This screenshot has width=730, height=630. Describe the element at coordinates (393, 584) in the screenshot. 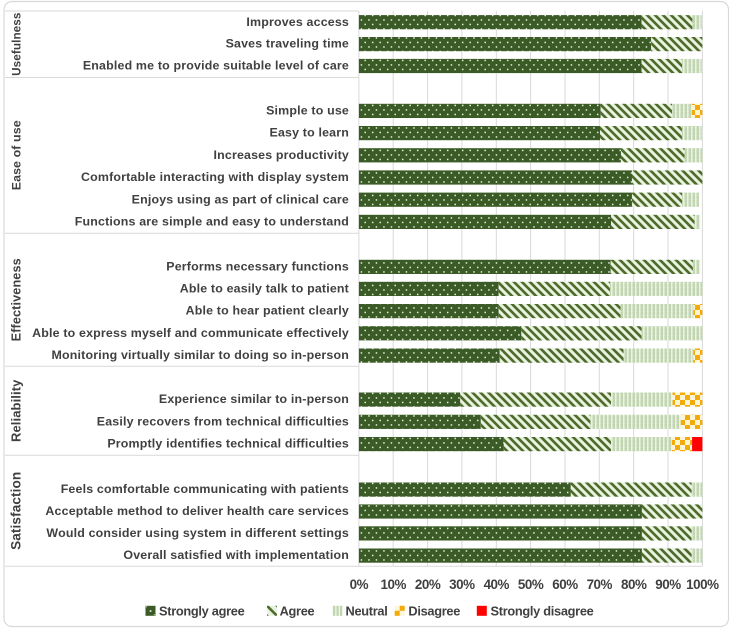

I see `svg-text: 10%` at that location.